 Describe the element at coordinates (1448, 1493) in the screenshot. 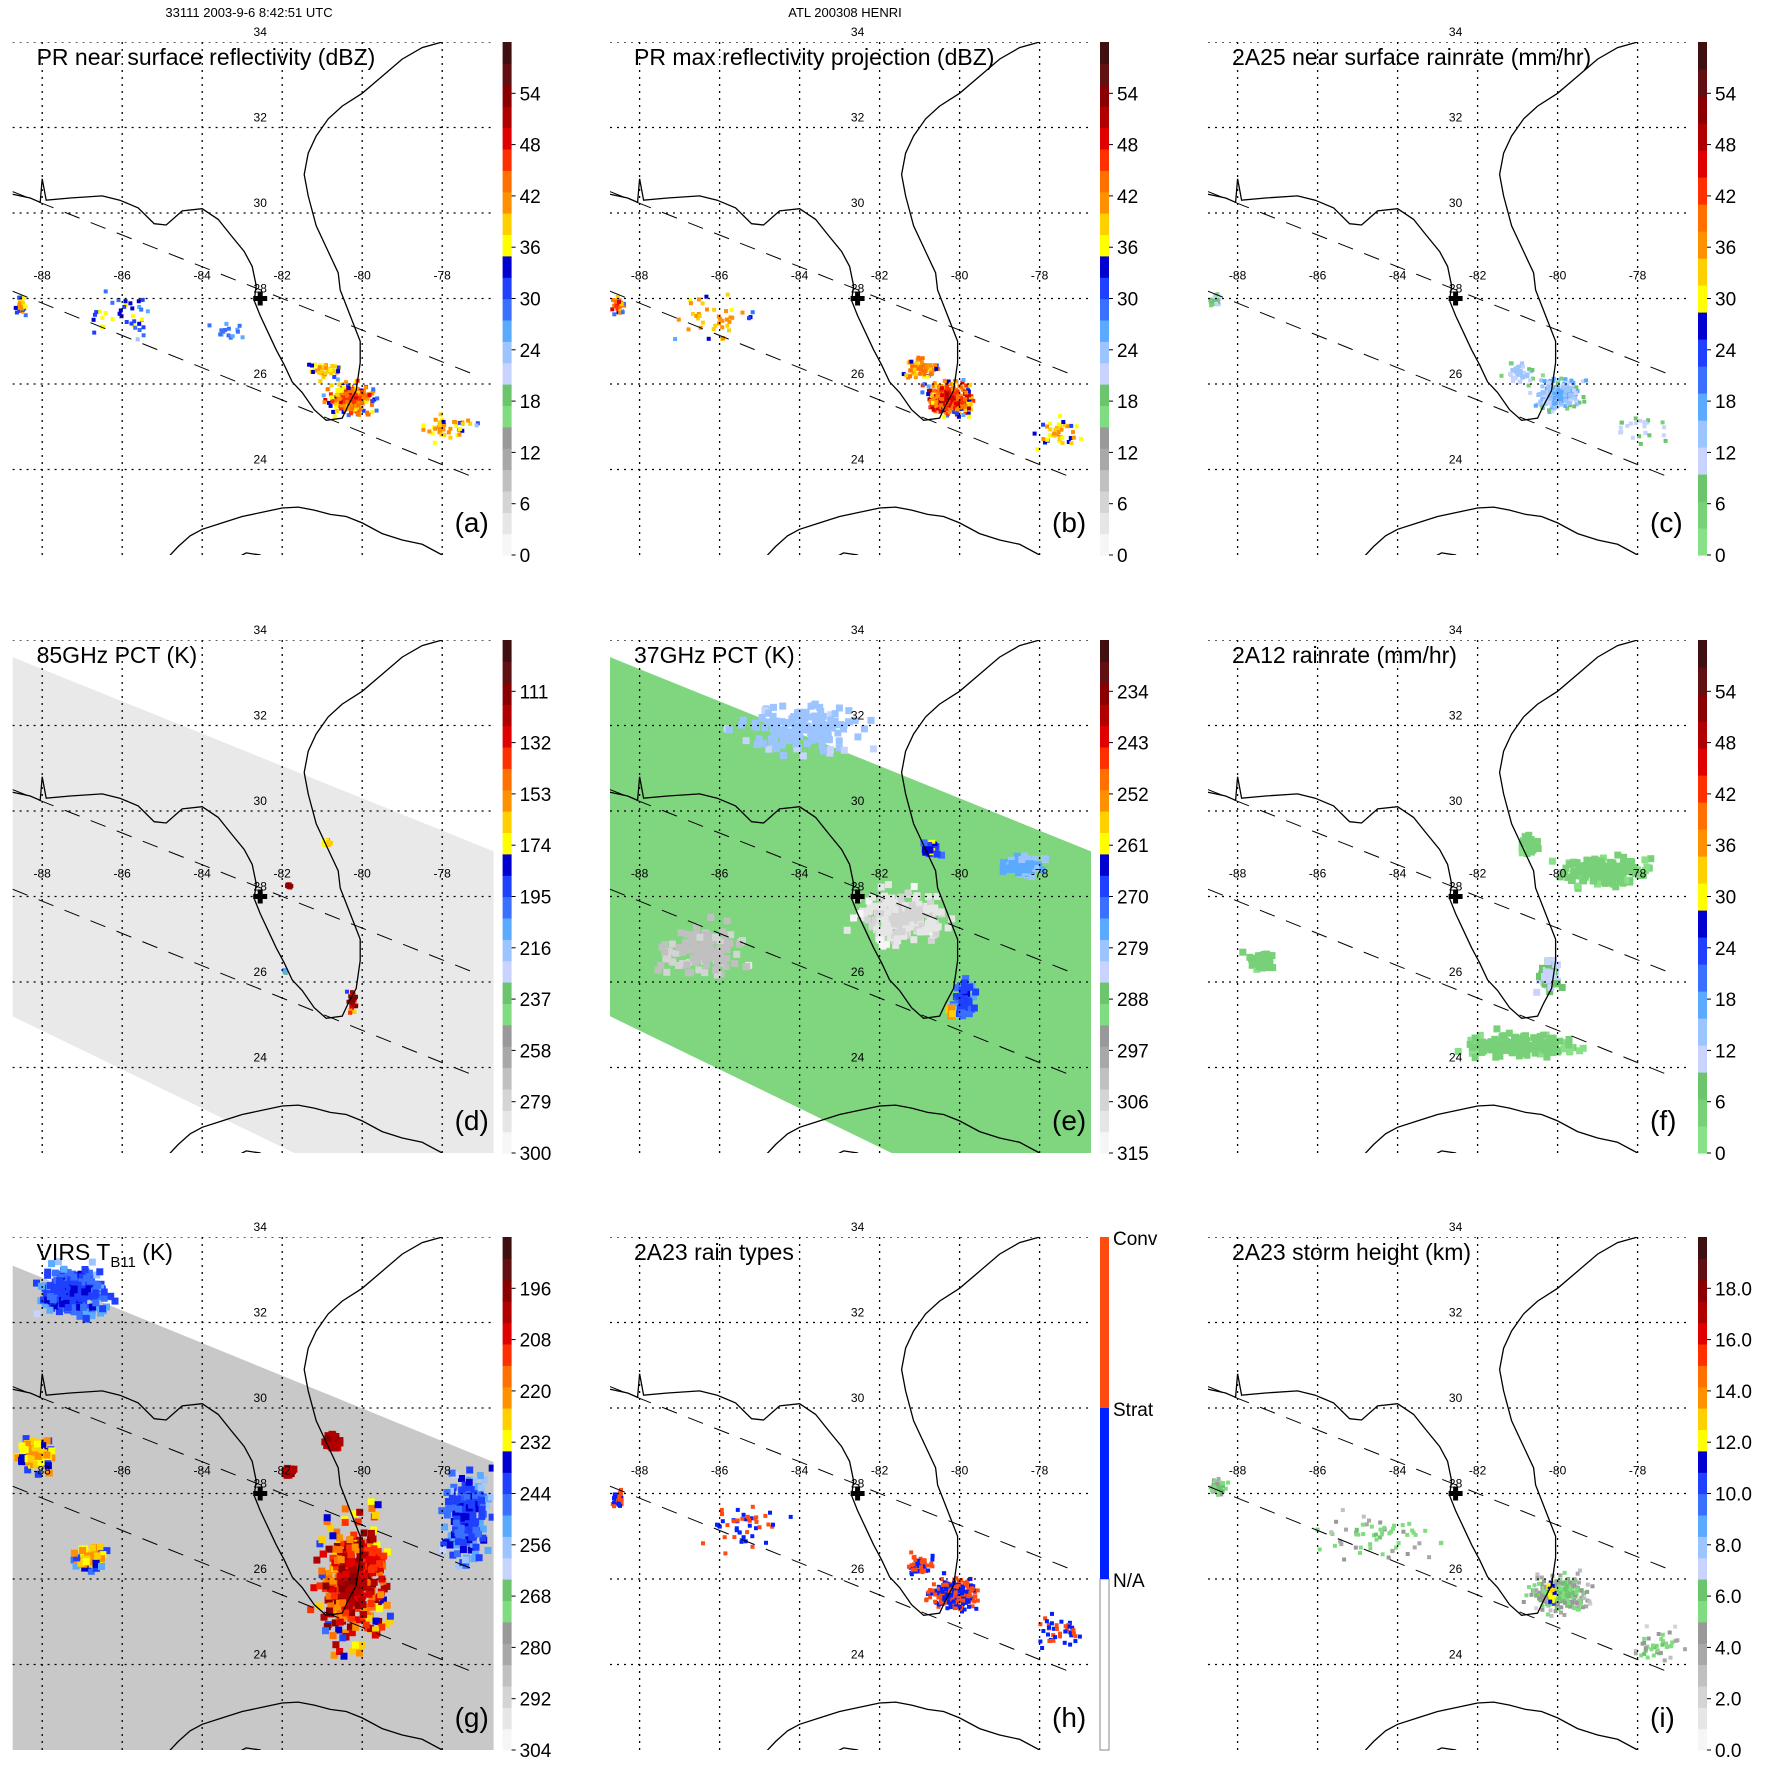

I see `map-area` at that location.